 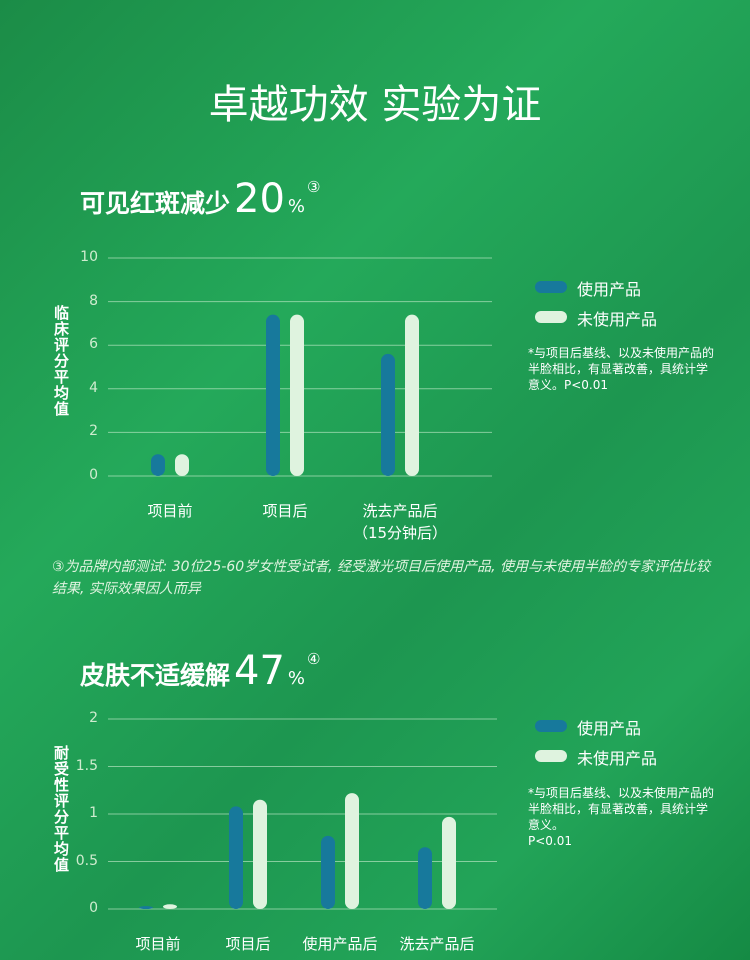 What do you see at coordinates (93, 300) in the screenshot?
I see `y-tick-label: 8` at bounding box center [93, 300].